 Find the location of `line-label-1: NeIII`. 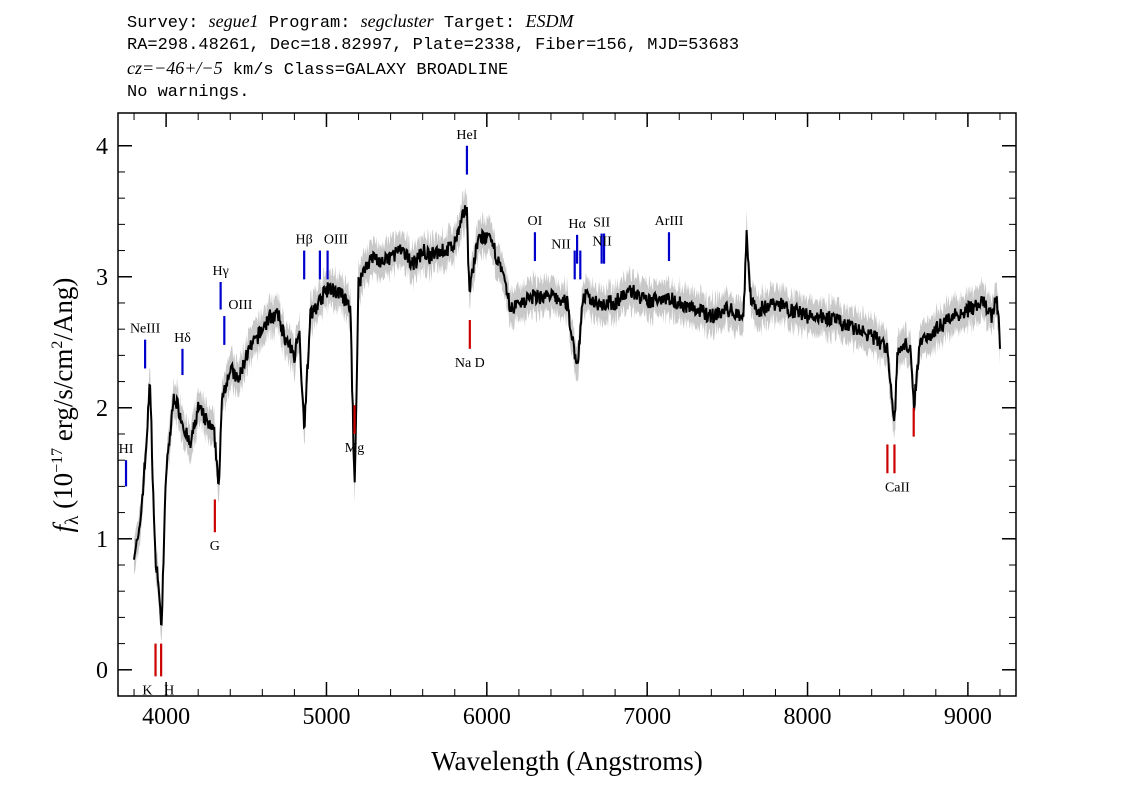

line-label-1: NeIII is located at coordinates (145, 329).